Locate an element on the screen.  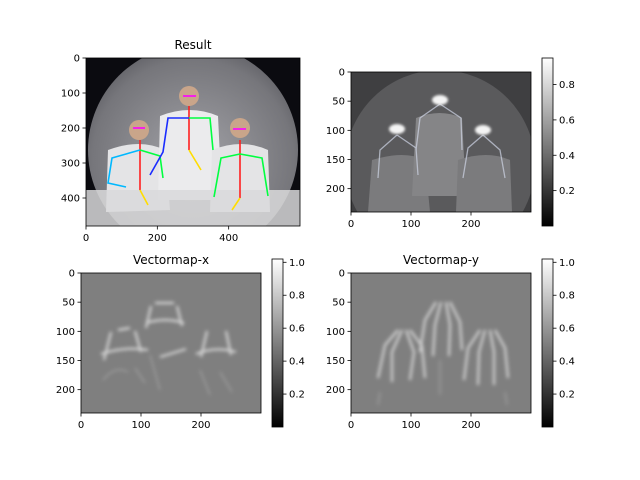
vectormap-x-colorbar is located at coordinates (277, 343).